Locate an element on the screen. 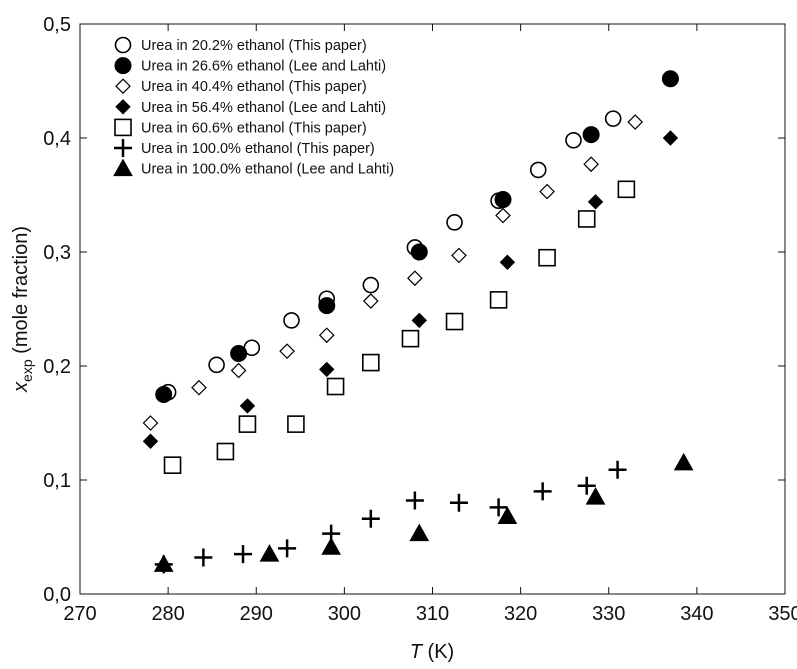 The height and width of the screenshot is (669, 797). legend-entry: Urea in 100.0% ethanol (Lee and Lahti) is located at coordinates (254, 169).